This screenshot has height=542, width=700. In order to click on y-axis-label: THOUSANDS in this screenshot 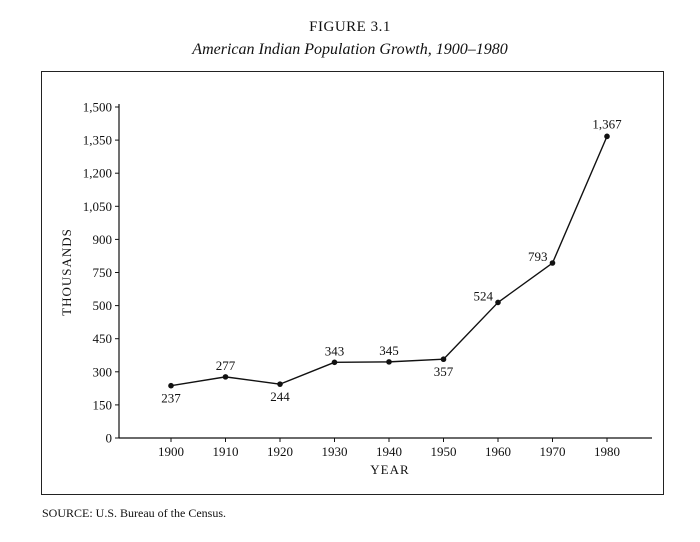, I will do `click(66, 272)`.